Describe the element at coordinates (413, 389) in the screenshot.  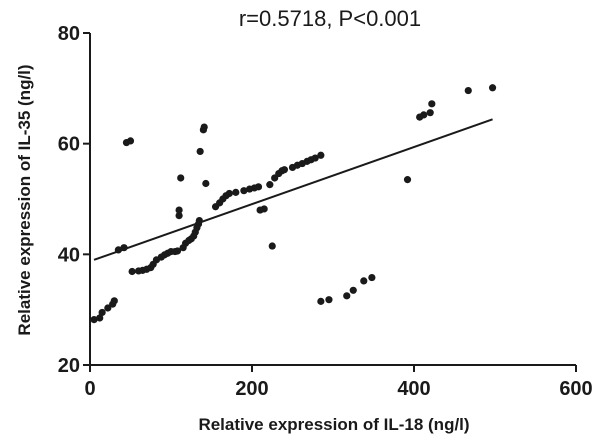
I see `x-tick-label: 400` at that location.